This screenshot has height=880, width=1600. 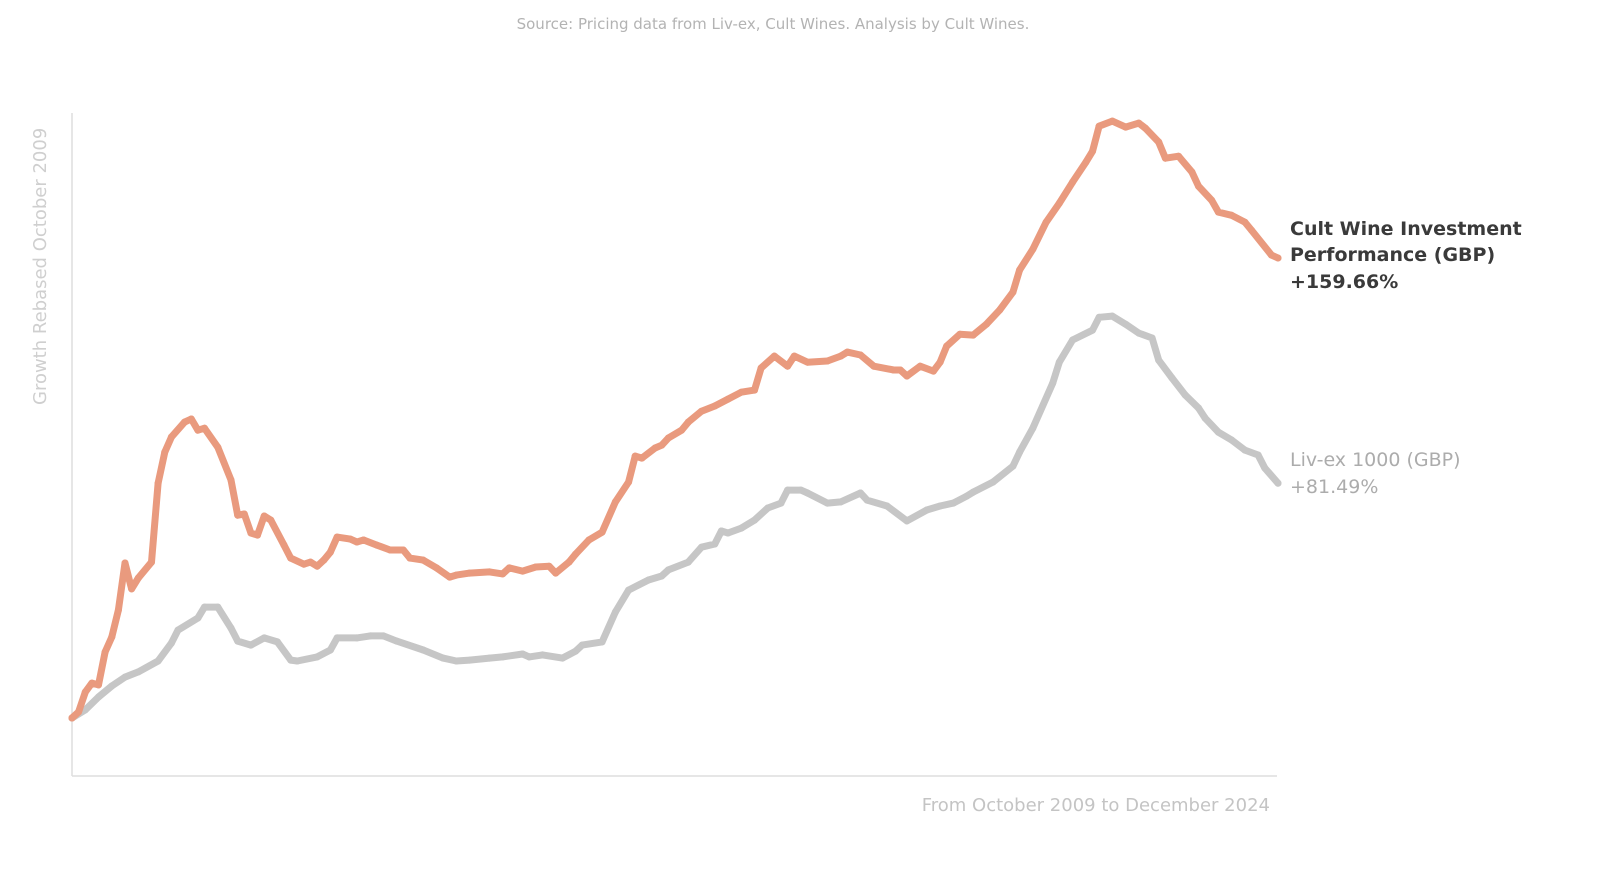 What do you see at coordinates (1392, 255) in the screenshot?
I see `series-name-line: Performance (GBP)` at bounding box center [1392, 255].